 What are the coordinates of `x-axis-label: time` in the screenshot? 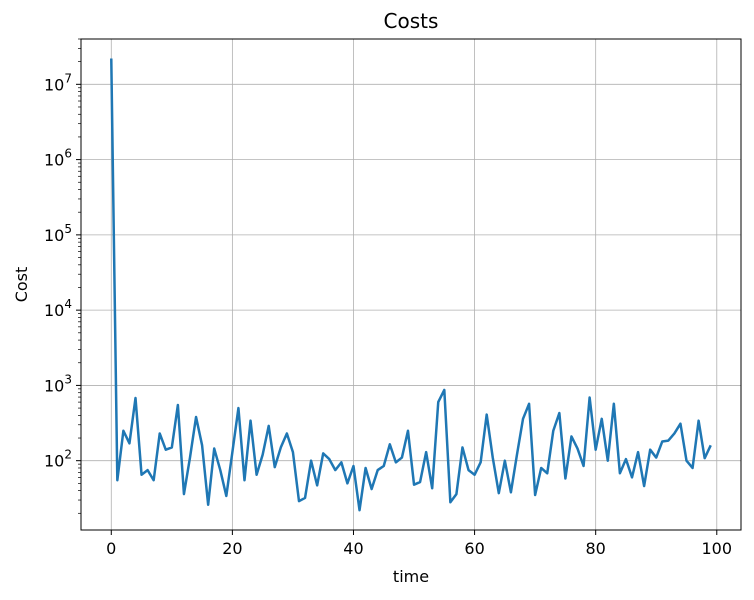 It's located at (411, 576).